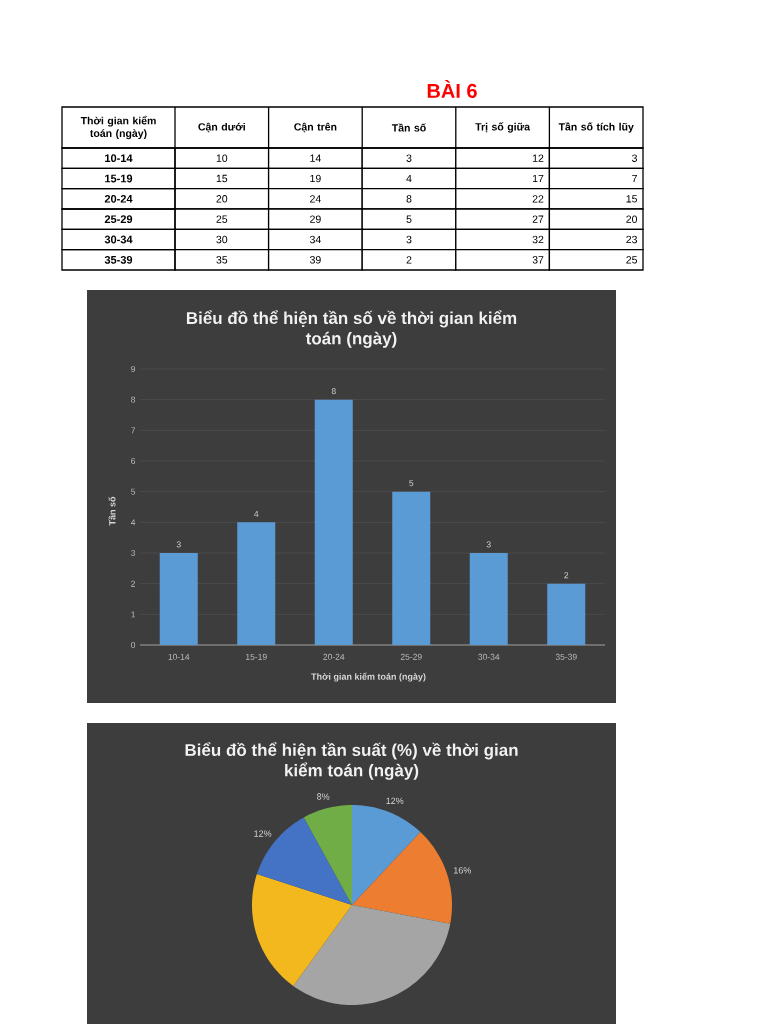 The height and width of the screenshot is (1024, 768). What do you see at coordinates (315, 260) in the screenshot?
I see `data-label: 39` at bounding box center [315, 260].